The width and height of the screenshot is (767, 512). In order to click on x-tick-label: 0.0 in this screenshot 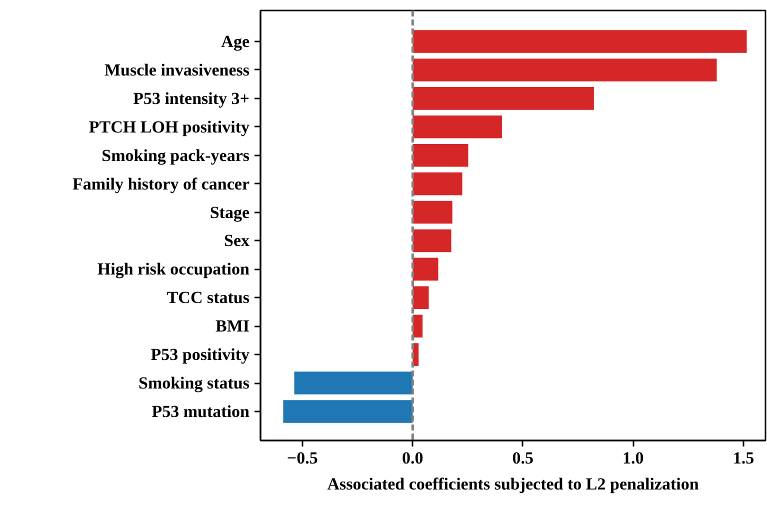, I will do `click(413, 458)`.